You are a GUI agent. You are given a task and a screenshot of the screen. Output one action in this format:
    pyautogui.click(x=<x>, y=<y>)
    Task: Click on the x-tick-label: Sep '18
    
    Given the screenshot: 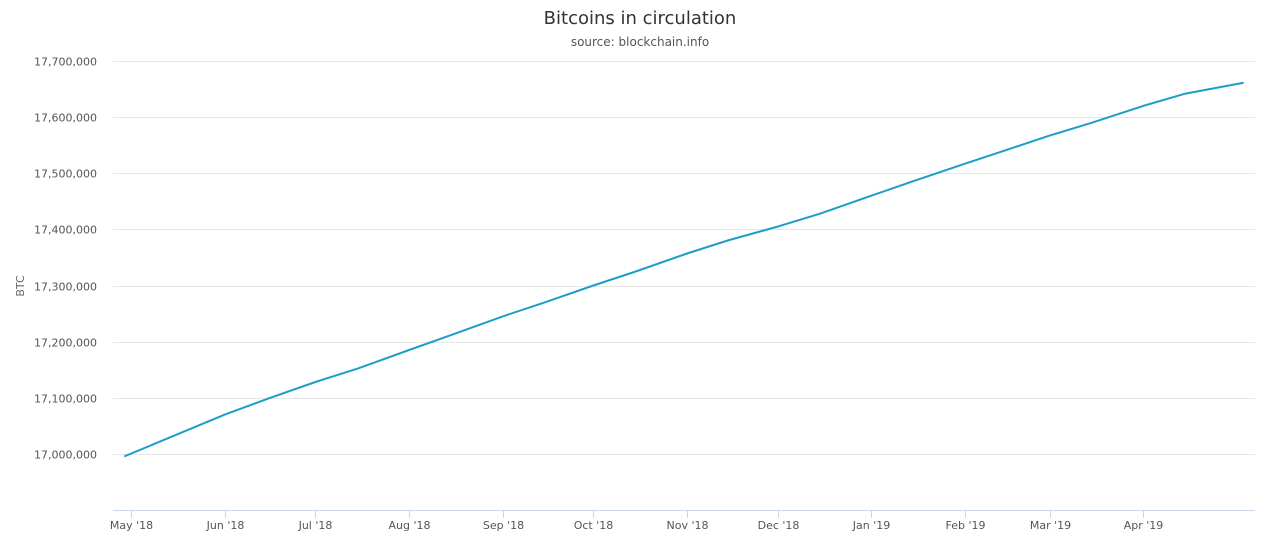 What is the action you would take?
    pyautogui.click(x=503, y=525)
    